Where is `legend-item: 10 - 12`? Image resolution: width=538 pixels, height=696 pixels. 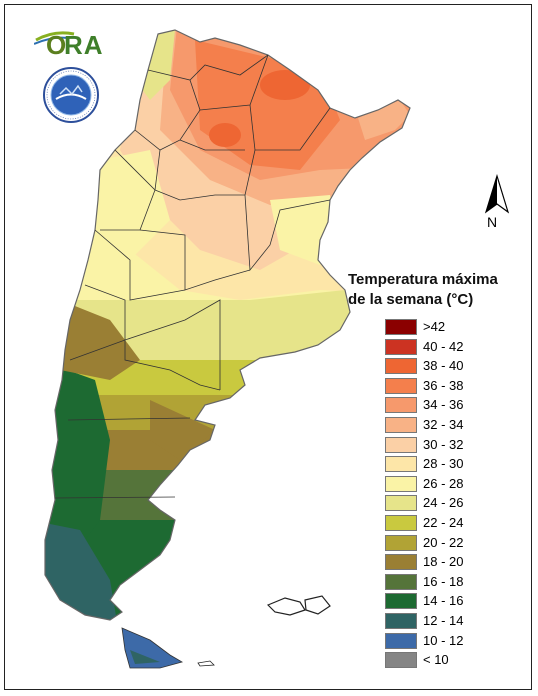 legend-item: 10 - 12 is located at coordinates (455, 642).